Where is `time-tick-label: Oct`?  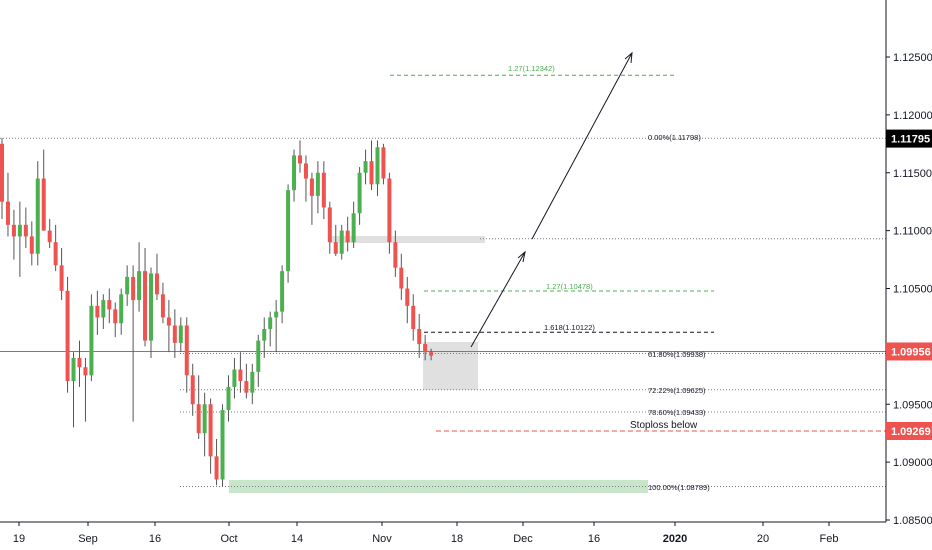
time-tick-label: Oct is located at coordinates (228, 539).